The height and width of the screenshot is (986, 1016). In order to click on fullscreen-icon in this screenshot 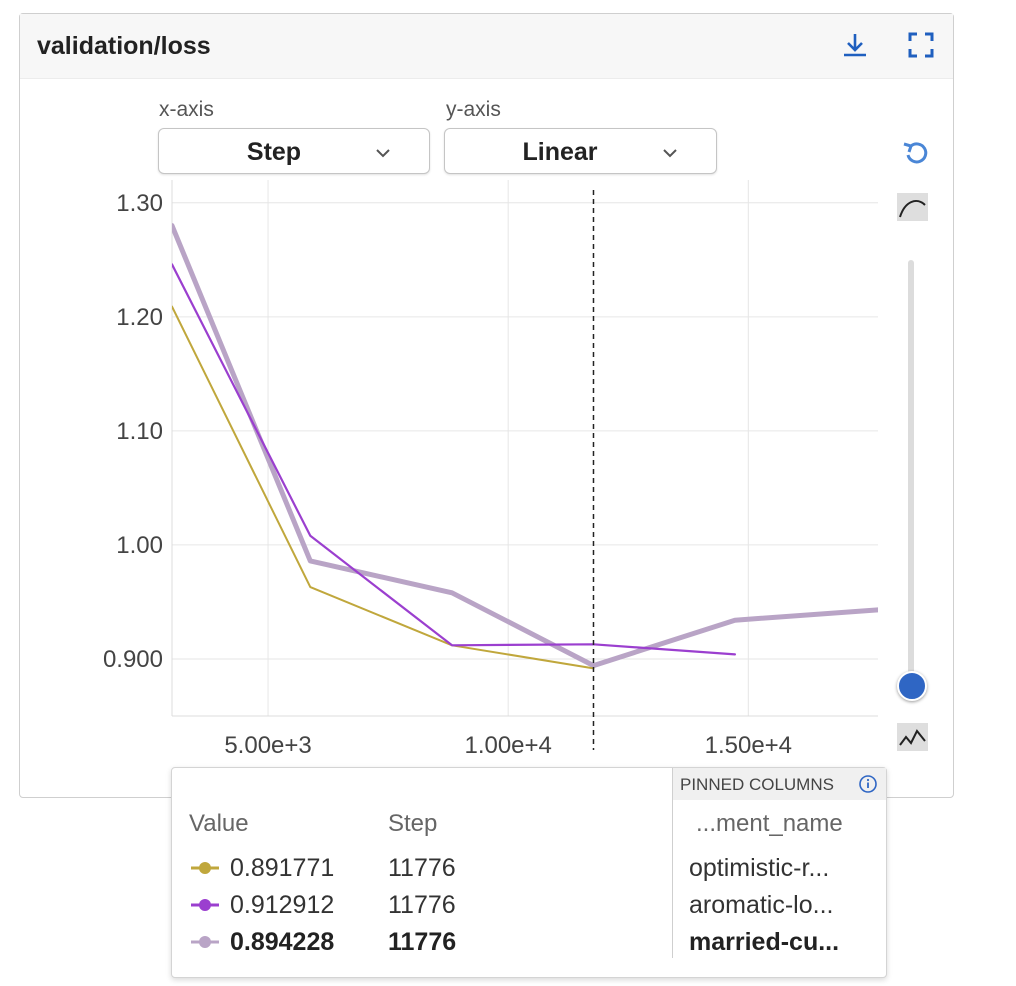, I will do `click(921, 45)`.